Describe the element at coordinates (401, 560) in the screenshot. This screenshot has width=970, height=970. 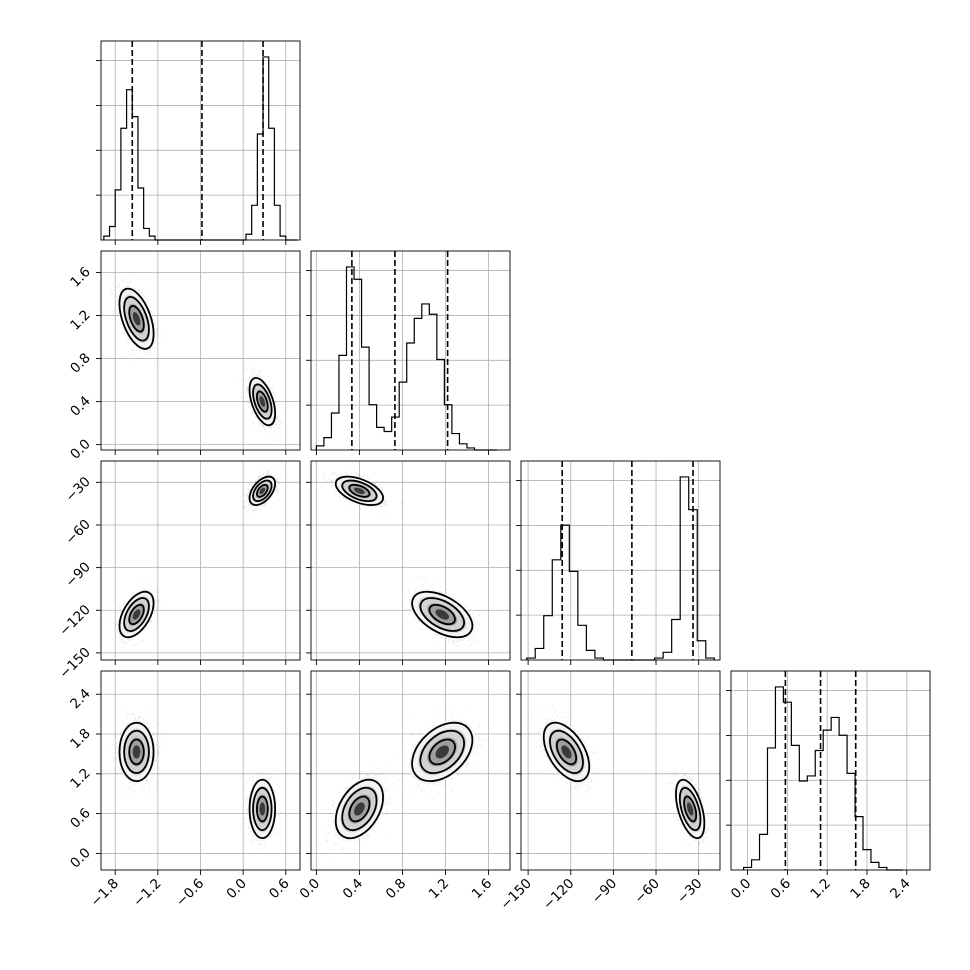
I see `panel-content` at that location.